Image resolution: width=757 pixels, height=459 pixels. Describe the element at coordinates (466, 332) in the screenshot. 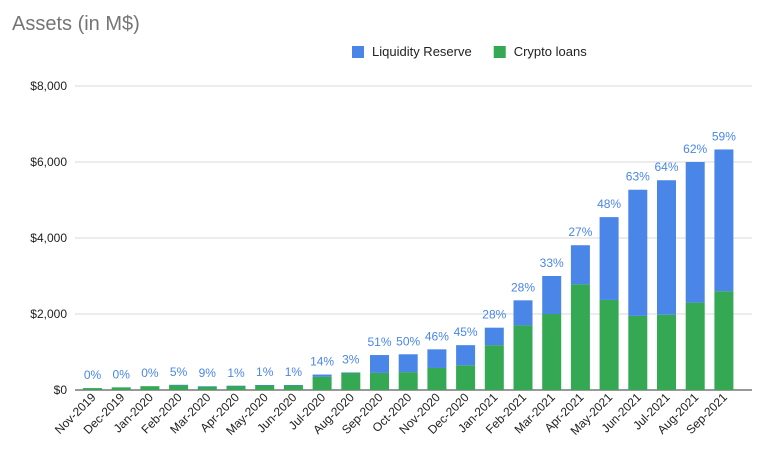

I see `data-label: 45%` at that location.